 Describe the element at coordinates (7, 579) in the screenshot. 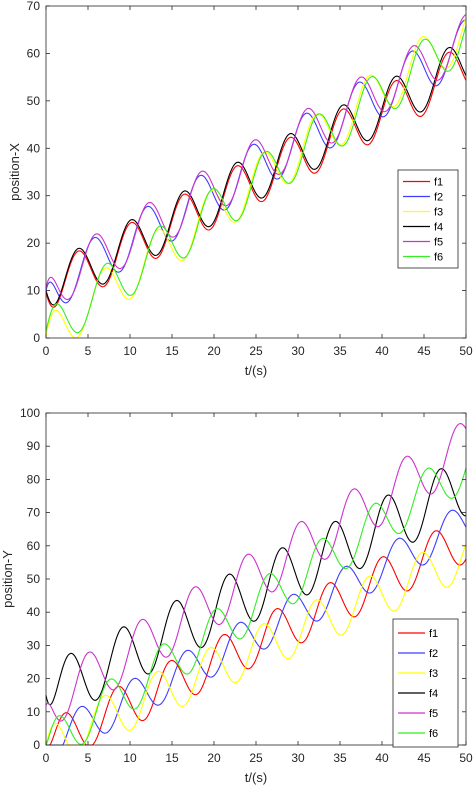

I see `y-axis-label-y: position-Y` at that location.